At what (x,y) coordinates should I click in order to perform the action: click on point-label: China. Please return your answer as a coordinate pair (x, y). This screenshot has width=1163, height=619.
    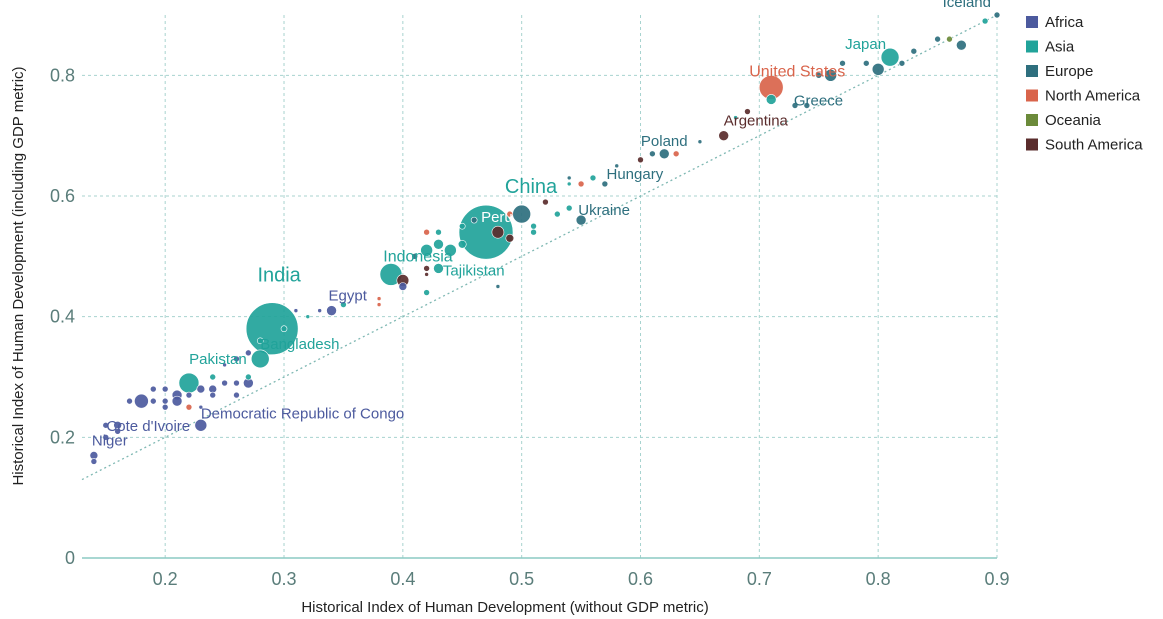
    Looking at the image, I should click on (531, 187).